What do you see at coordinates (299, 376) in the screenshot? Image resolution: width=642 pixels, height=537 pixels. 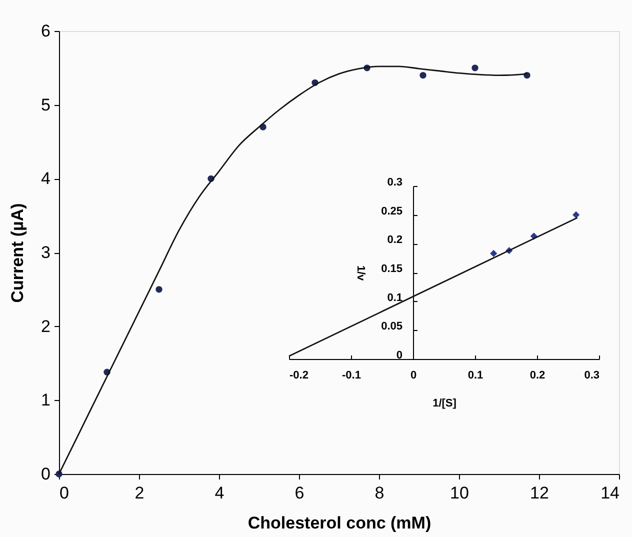 I see `x-tick-label: -0.2` at bounding box center [299, 376].